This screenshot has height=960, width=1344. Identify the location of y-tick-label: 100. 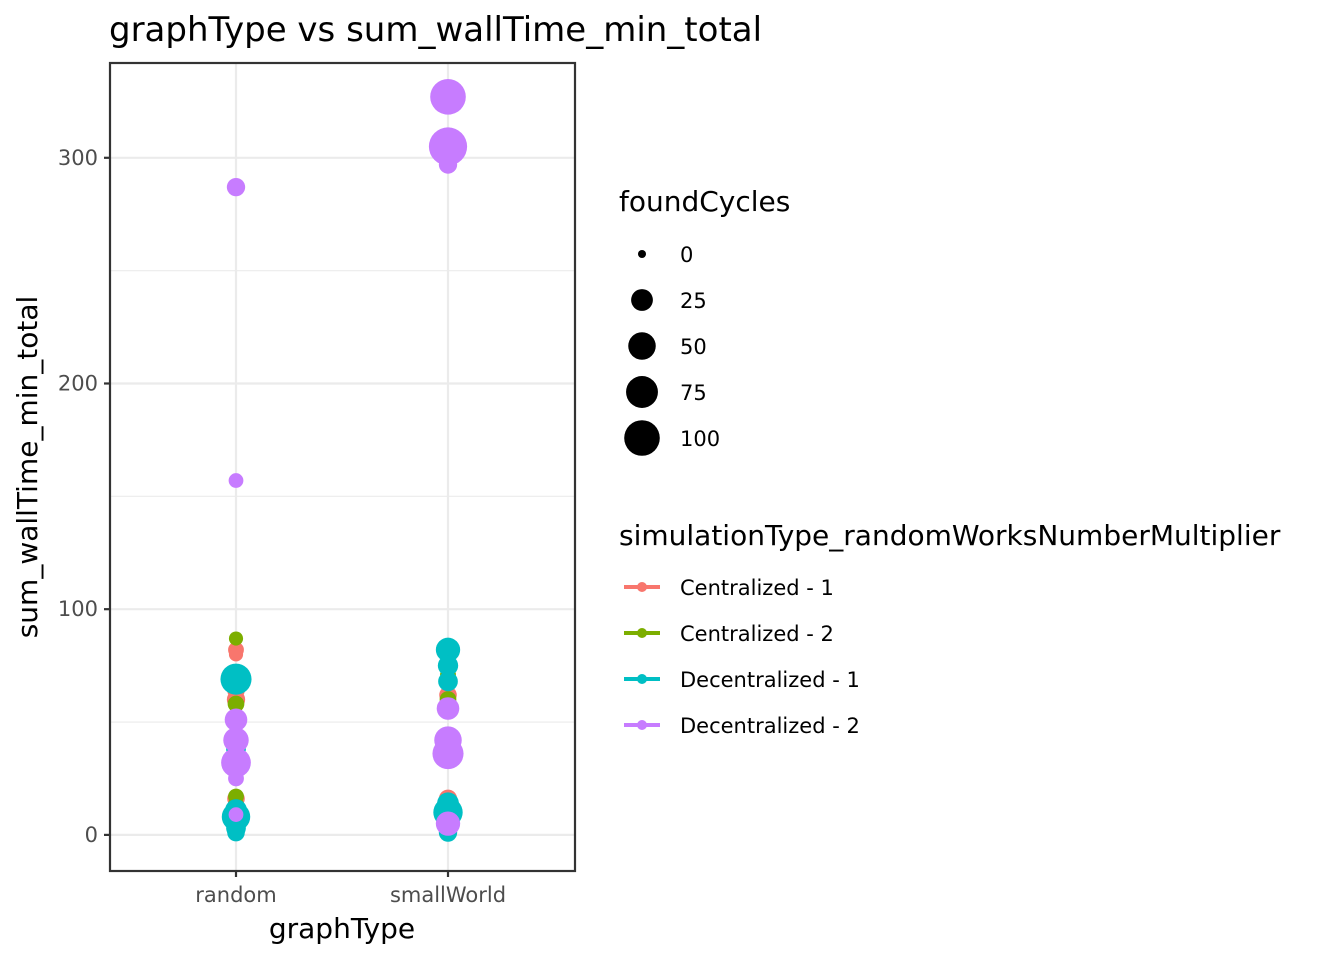
(78, 609).